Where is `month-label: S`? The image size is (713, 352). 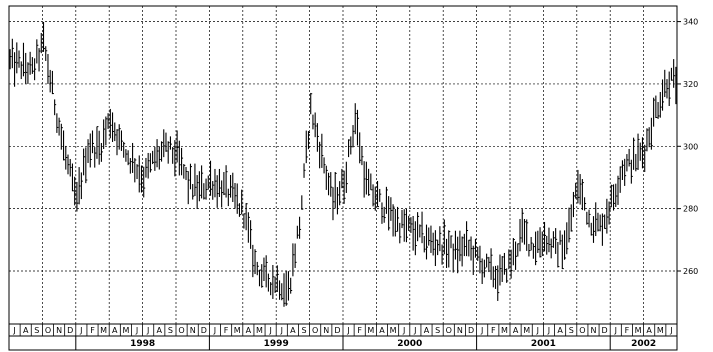
month-label: S is located at coordinates (36, 330).